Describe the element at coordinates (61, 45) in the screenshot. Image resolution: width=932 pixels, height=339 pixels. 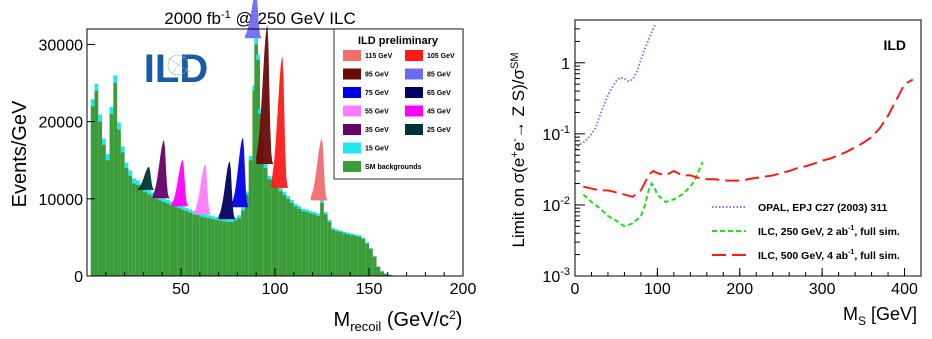
I see `y-tick-label: 30000` at that location.